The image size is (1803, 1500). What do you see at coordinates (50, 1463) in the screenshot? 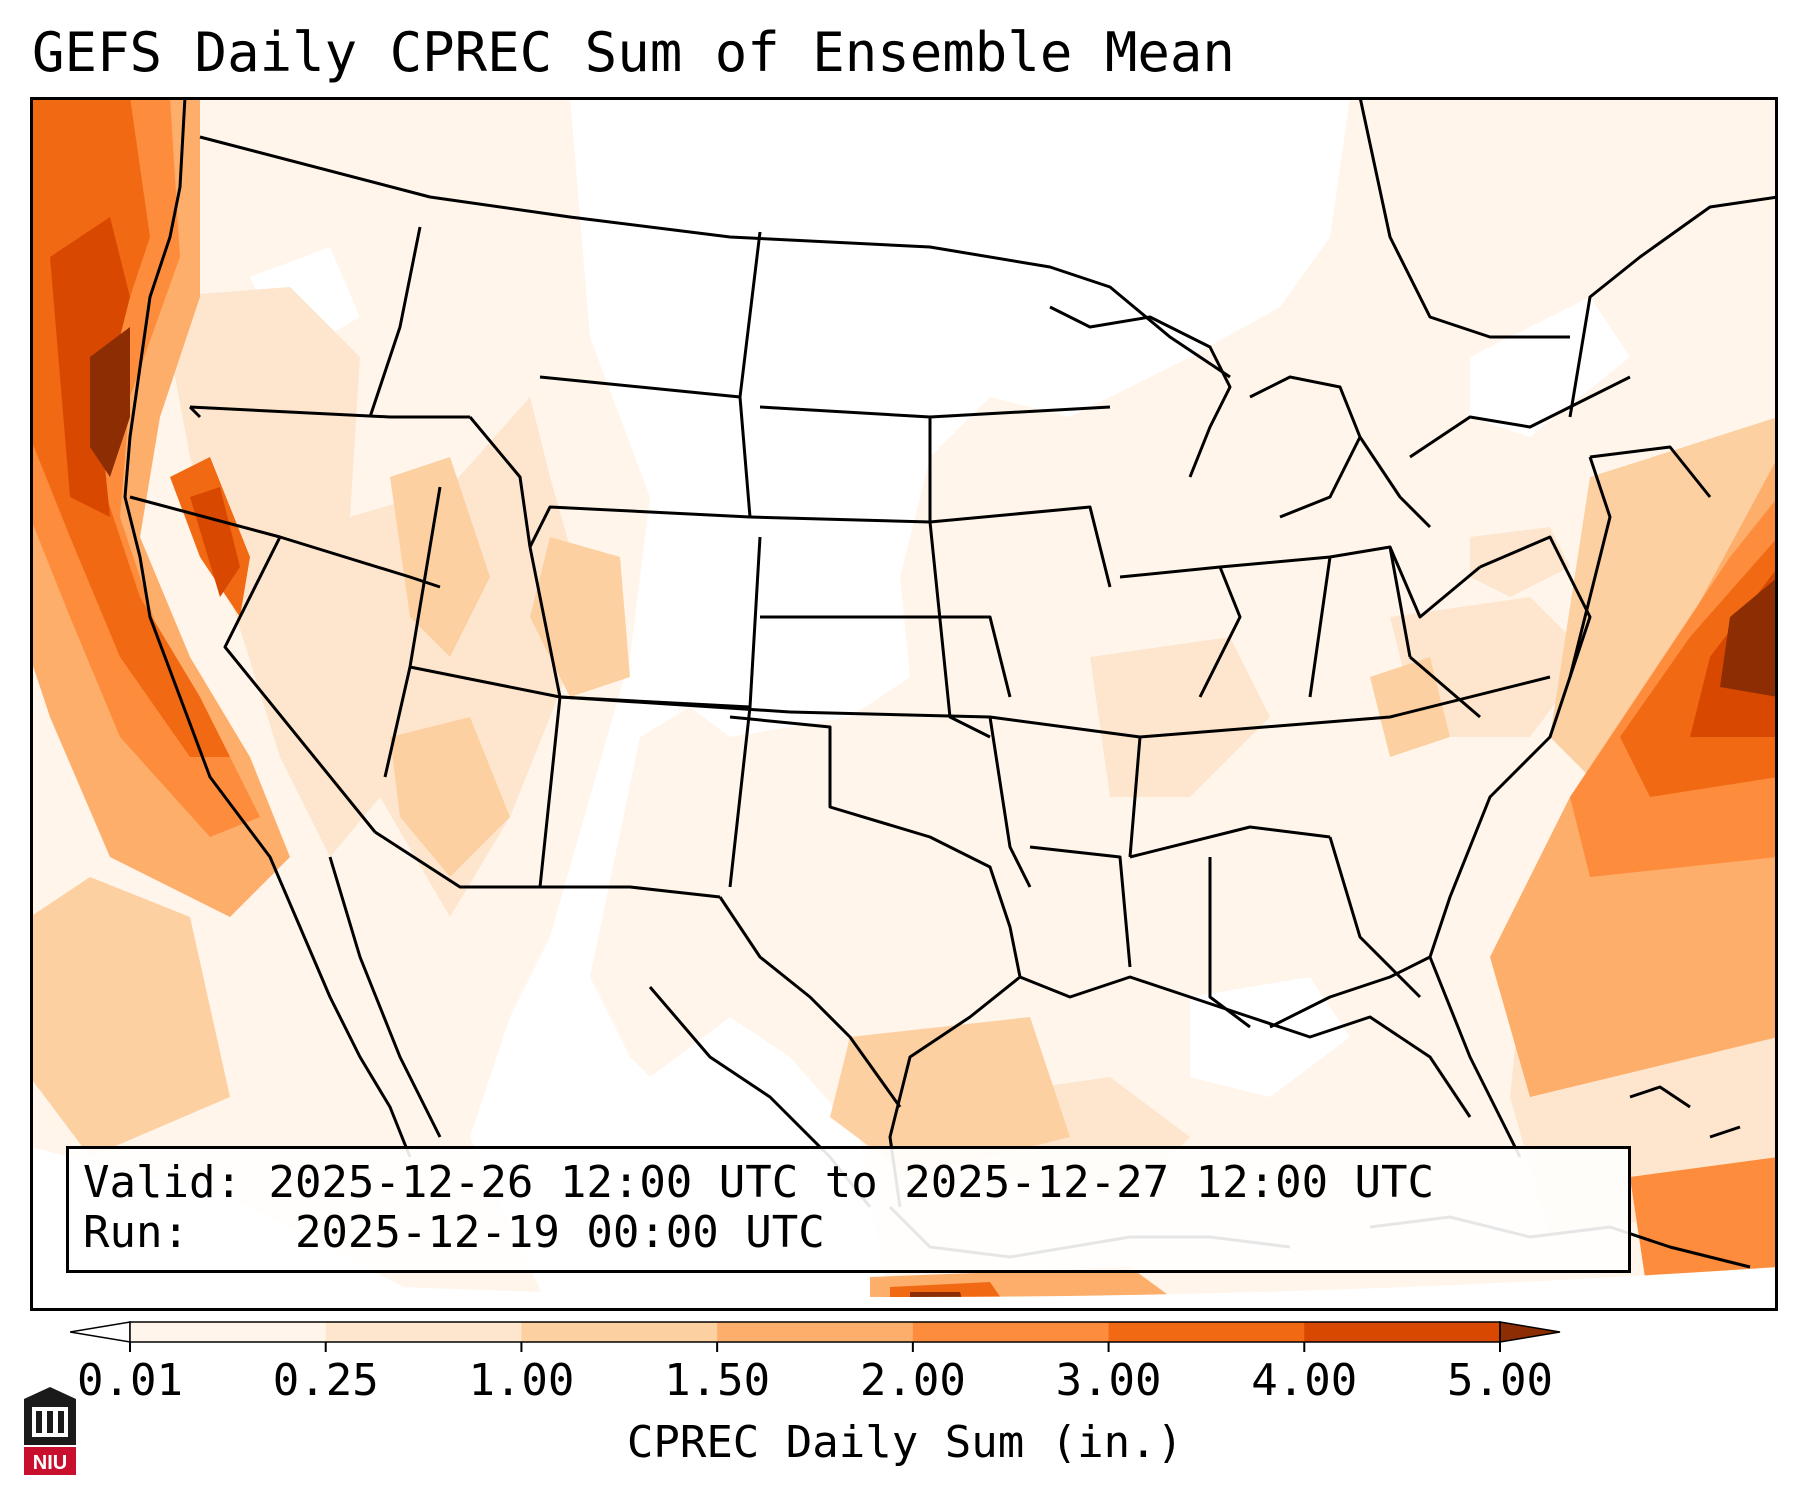
I see `svg-text: NIU` at bounding box center [50, 1463].